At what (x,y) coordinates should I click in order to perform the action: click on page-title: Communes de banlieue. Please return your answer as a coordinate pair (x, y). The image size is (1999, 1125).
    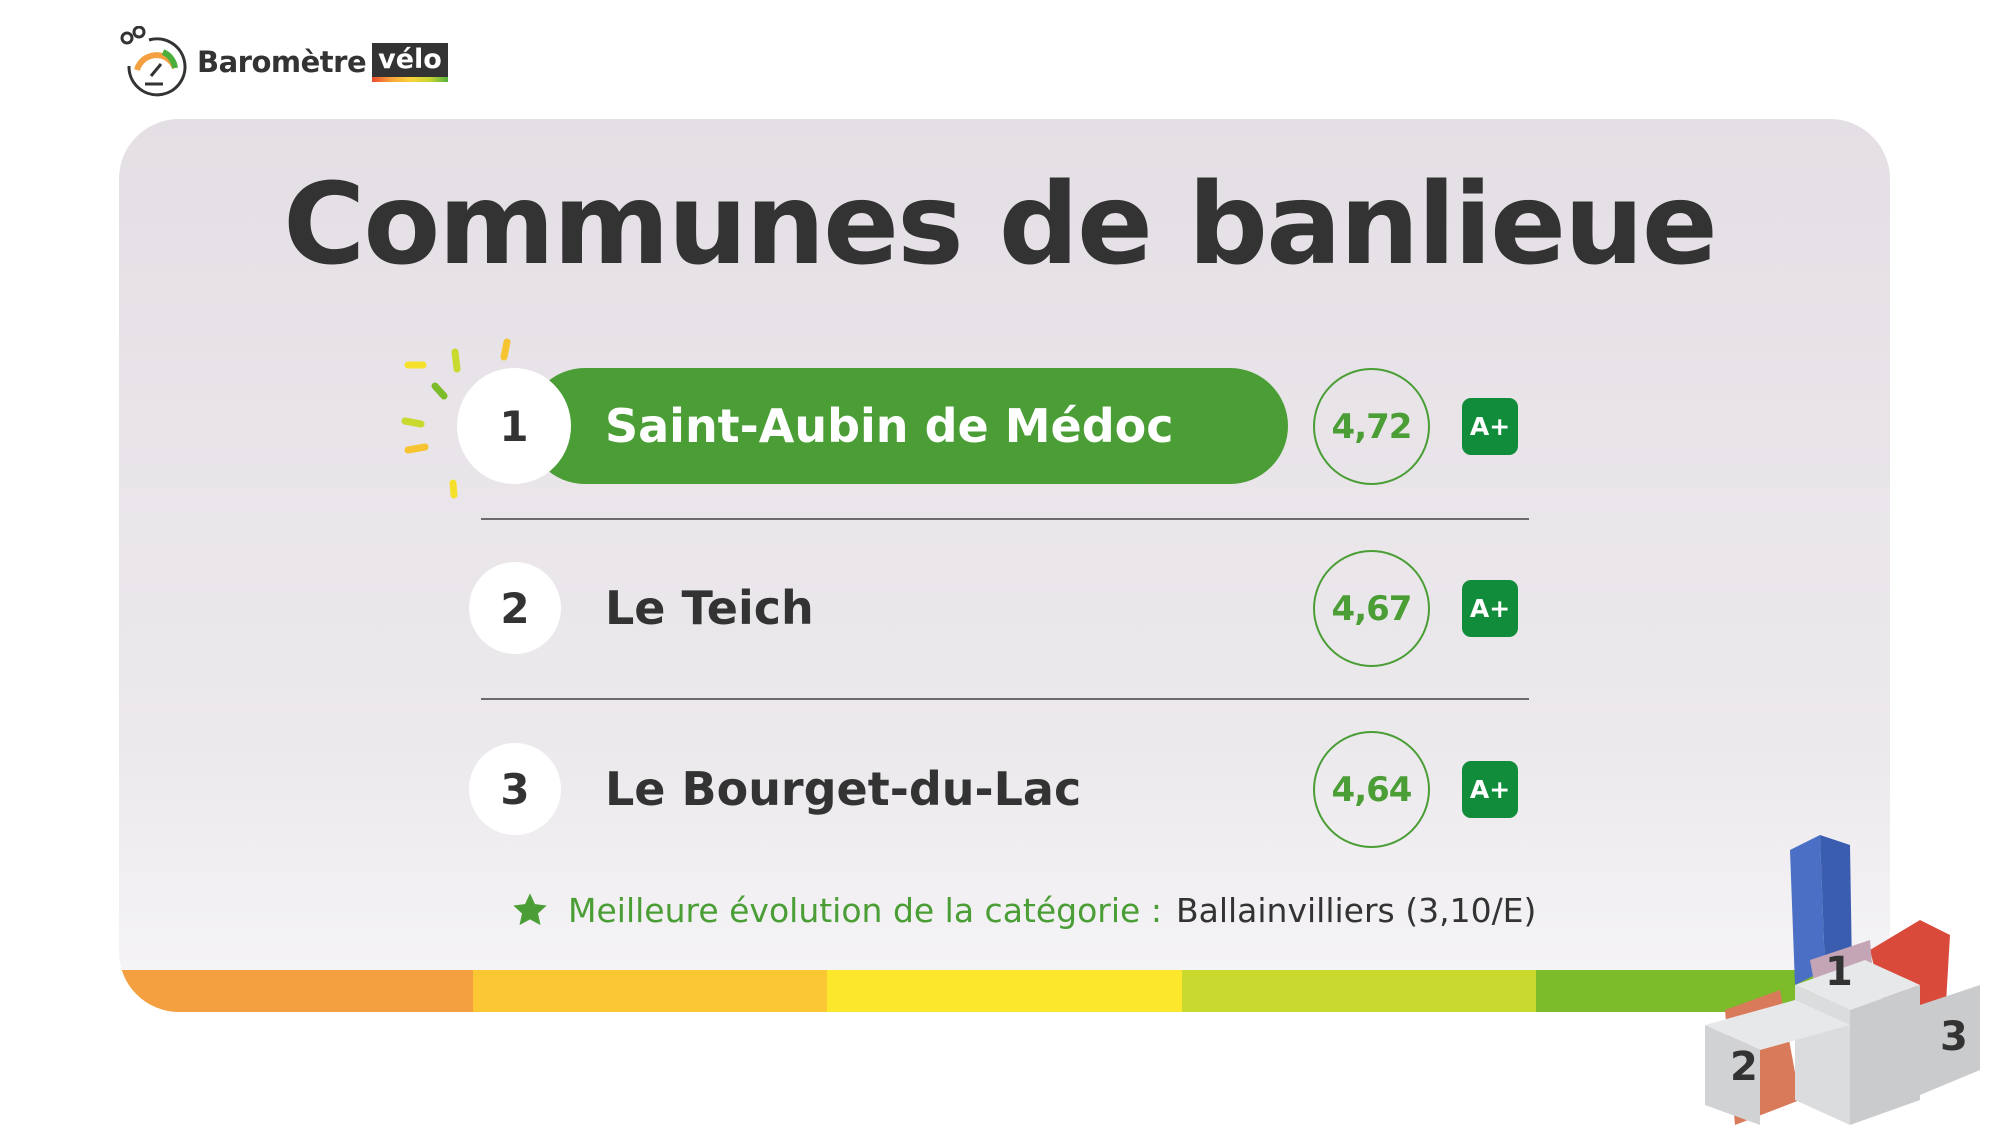
    Looking at the image, I should click on (1000, 225).